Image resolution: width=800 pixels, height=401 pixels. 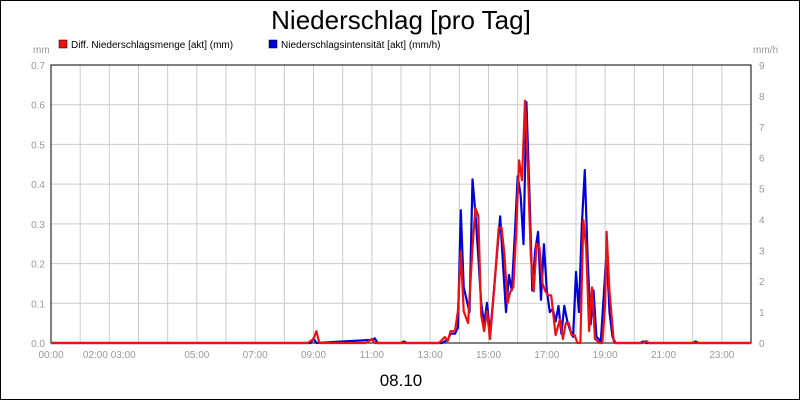 What do you see at coordinates (38, 145) in the screenshot?
I see `y-left-tick-label: 0.5` at bounding box center [38, 145].